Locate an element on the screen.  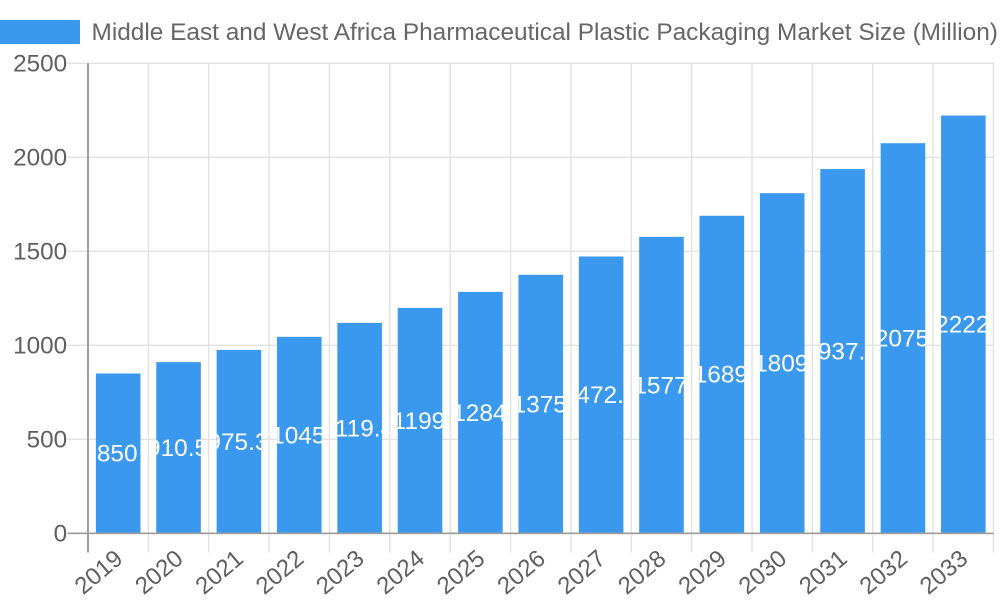
svg-text: 1937.5 is located at coordinates (841, 351).